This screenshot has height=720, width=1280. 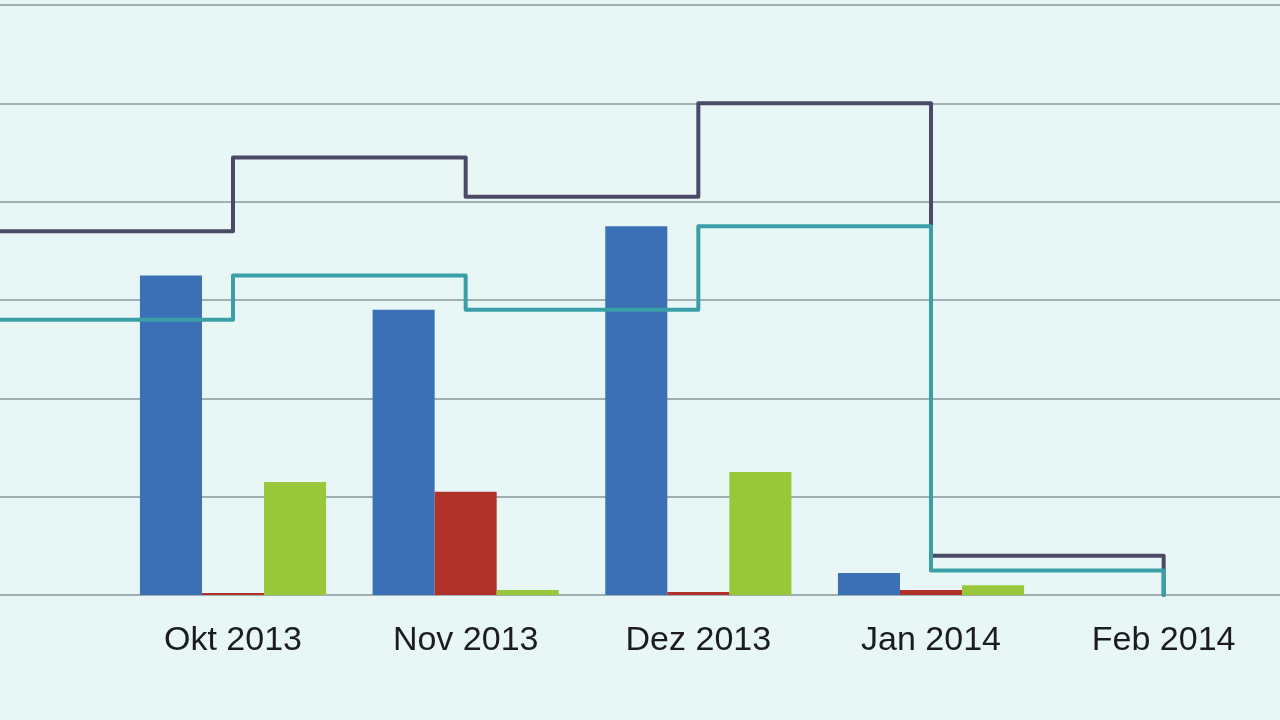 I want to click on x-tick-label: Nov 2013, so click(x=465, y=638).